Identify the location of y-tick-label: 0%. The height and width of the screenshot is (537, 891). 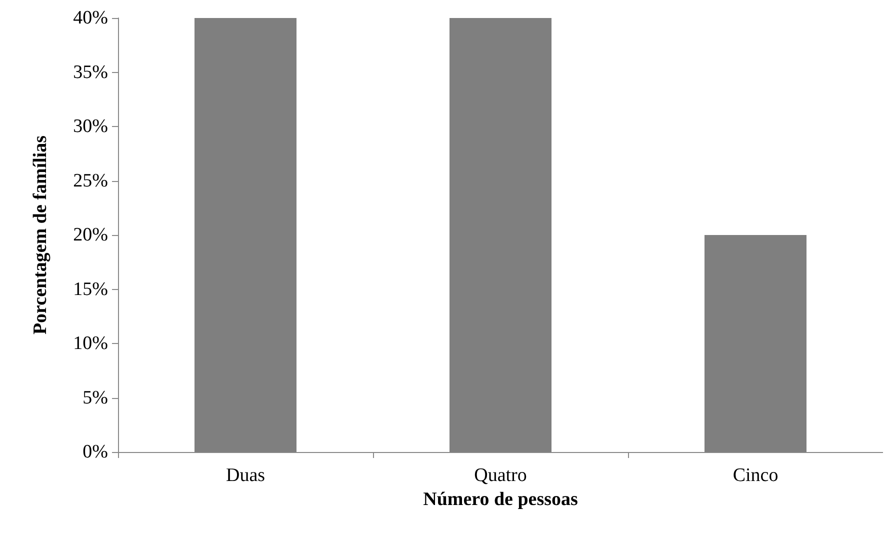
(95, 452).